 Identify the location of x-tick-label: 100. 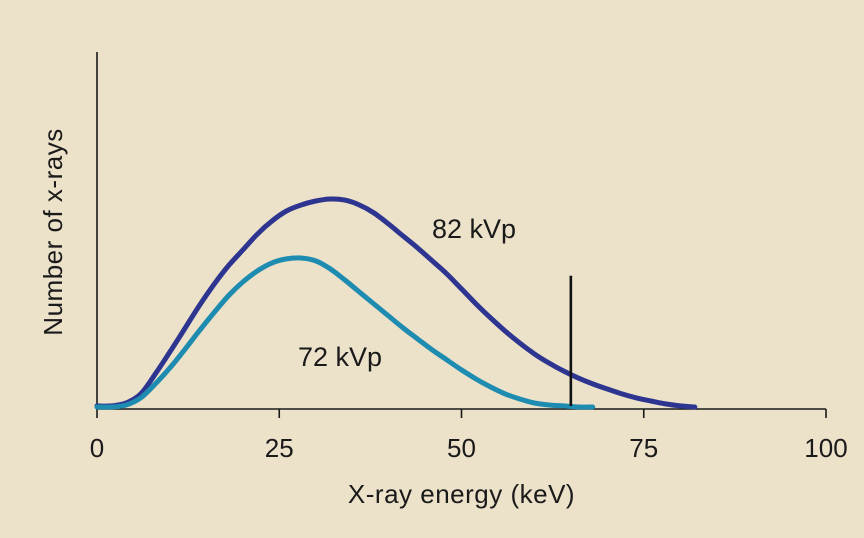
(825, 448).